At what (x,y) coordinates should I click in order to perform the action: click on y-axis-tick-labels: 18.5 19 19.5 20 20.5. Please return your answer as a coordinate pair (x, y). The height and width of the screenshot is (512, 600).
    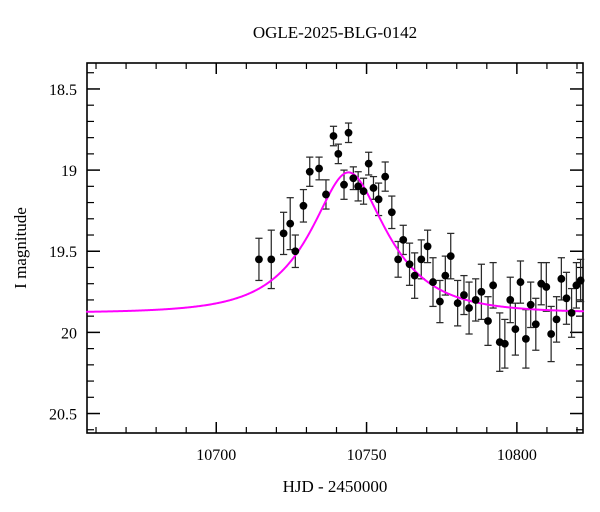
    Looking at the image, I should click on (63, 253).